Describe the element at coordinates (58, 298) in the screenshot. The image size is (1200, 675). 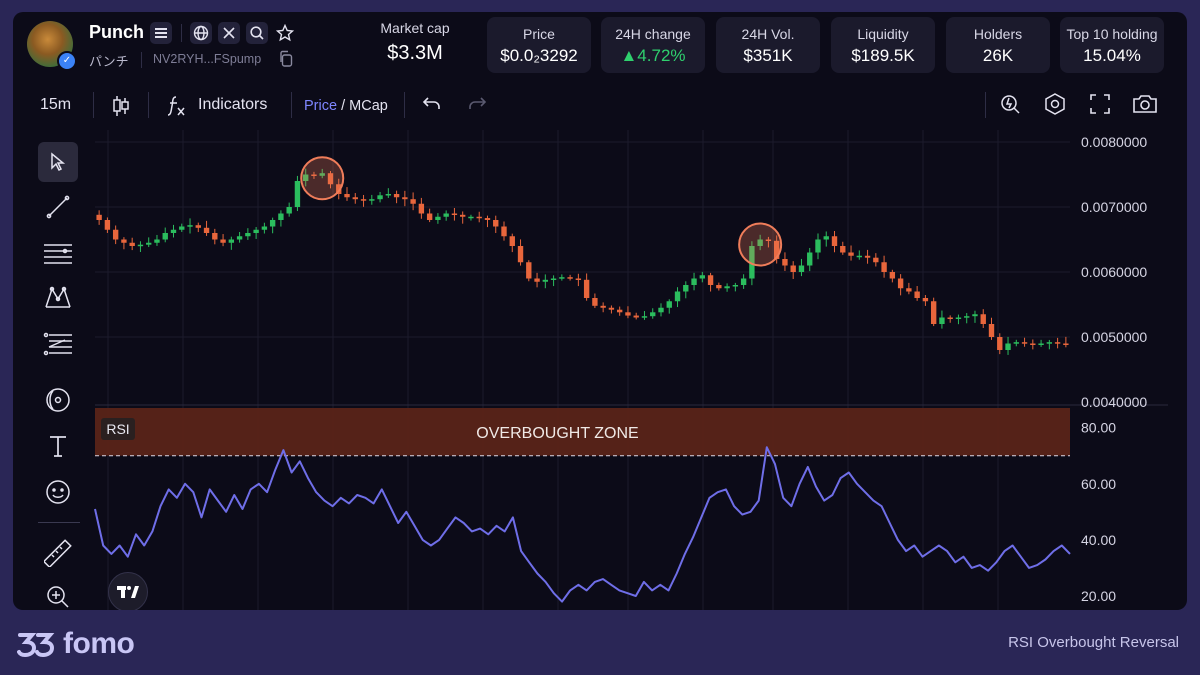
I see `pattern-tool` at that location.